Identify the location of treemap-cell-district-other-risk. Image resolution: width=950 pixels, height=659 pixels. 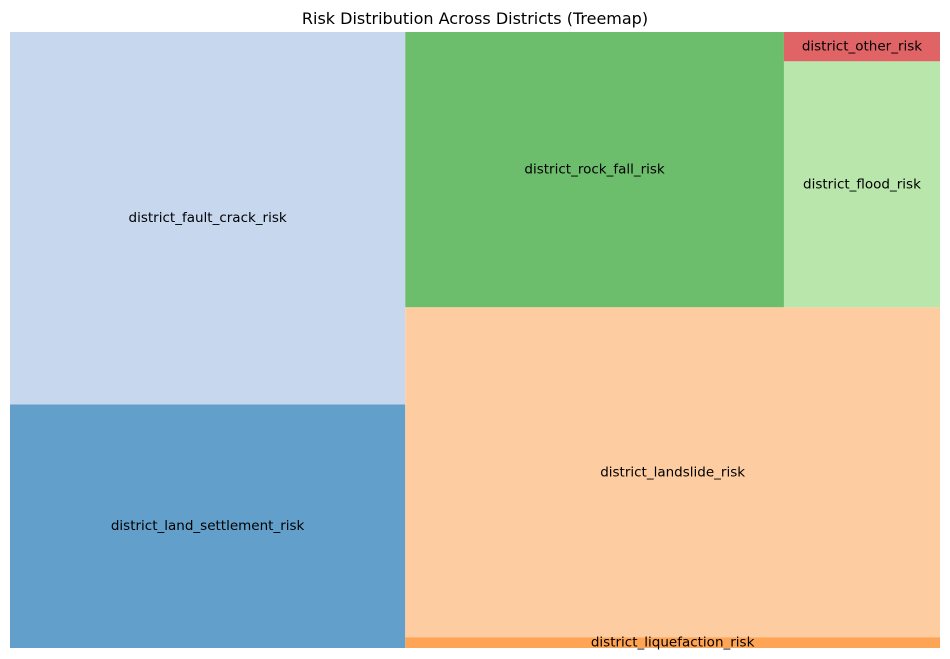
(861, 47).